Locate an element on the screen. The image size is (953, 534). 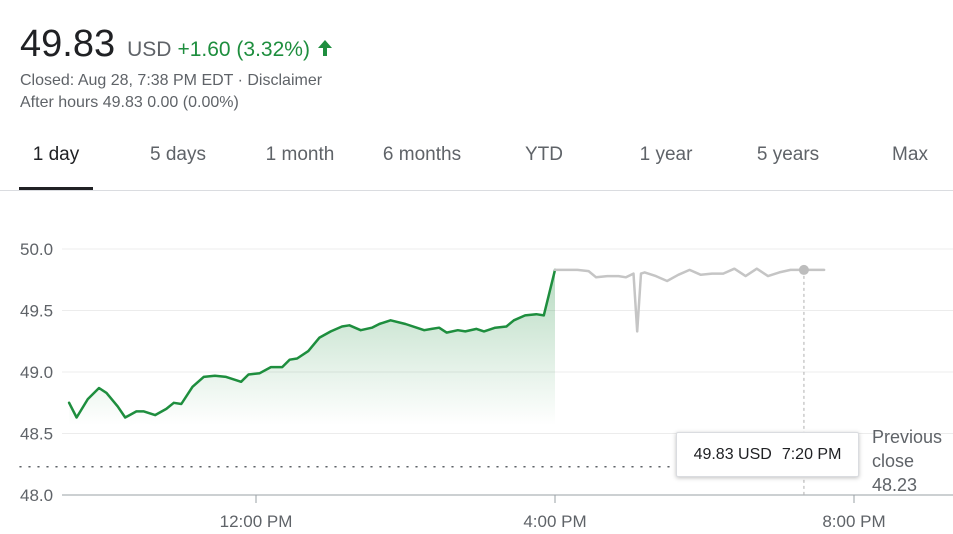
tooltip-time: 7:20 PM is located at coordinates (811, 454).